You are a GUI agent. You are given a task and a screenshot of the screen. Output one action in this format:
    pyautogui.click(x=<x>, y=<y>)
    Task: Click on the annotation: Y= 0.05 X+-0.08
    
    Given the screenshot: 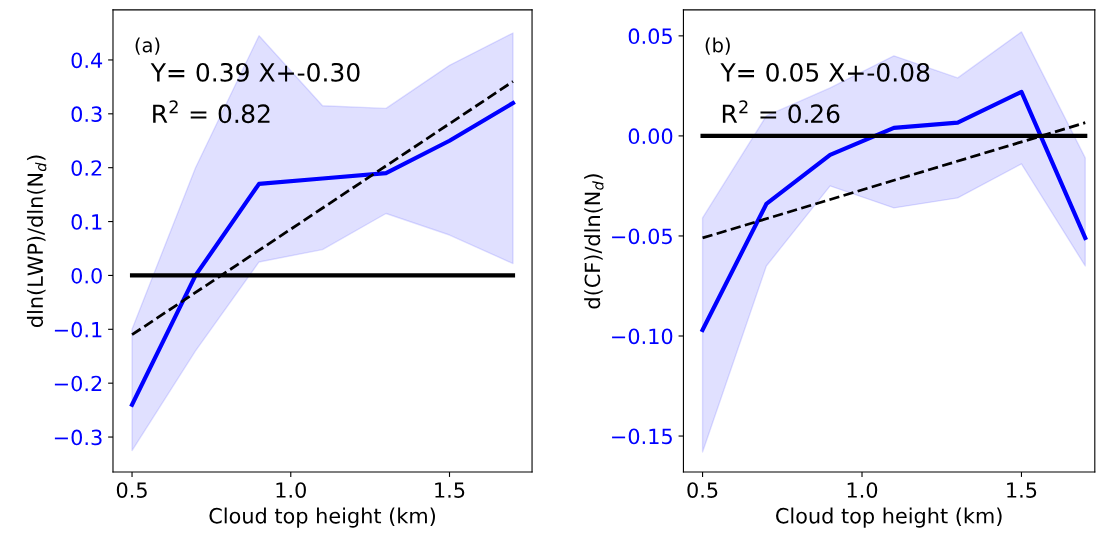 What is the action you would take?
    pyautogui.click(x=825, y=72)
    